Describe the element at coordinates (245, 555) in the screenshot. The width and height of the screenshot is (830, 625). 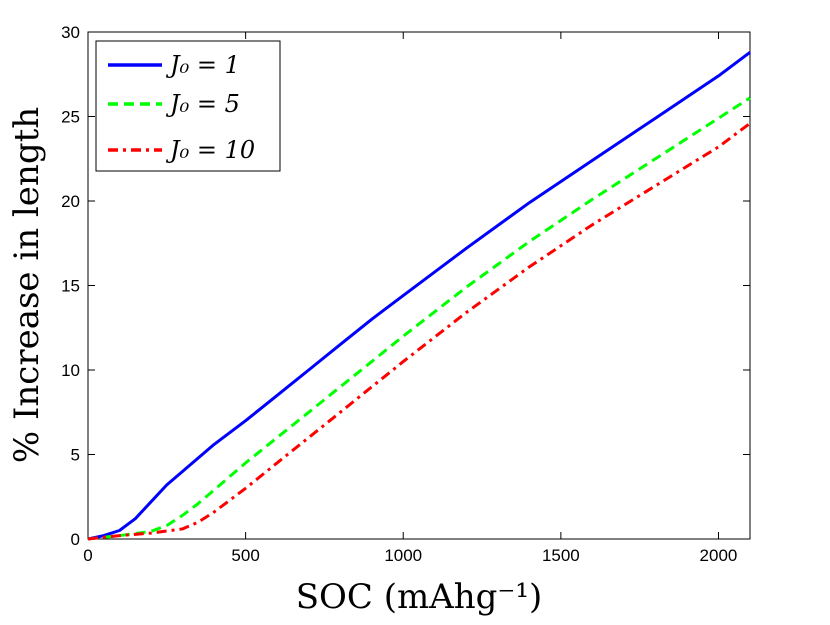
I see `x-tick-label: 500` at that location.